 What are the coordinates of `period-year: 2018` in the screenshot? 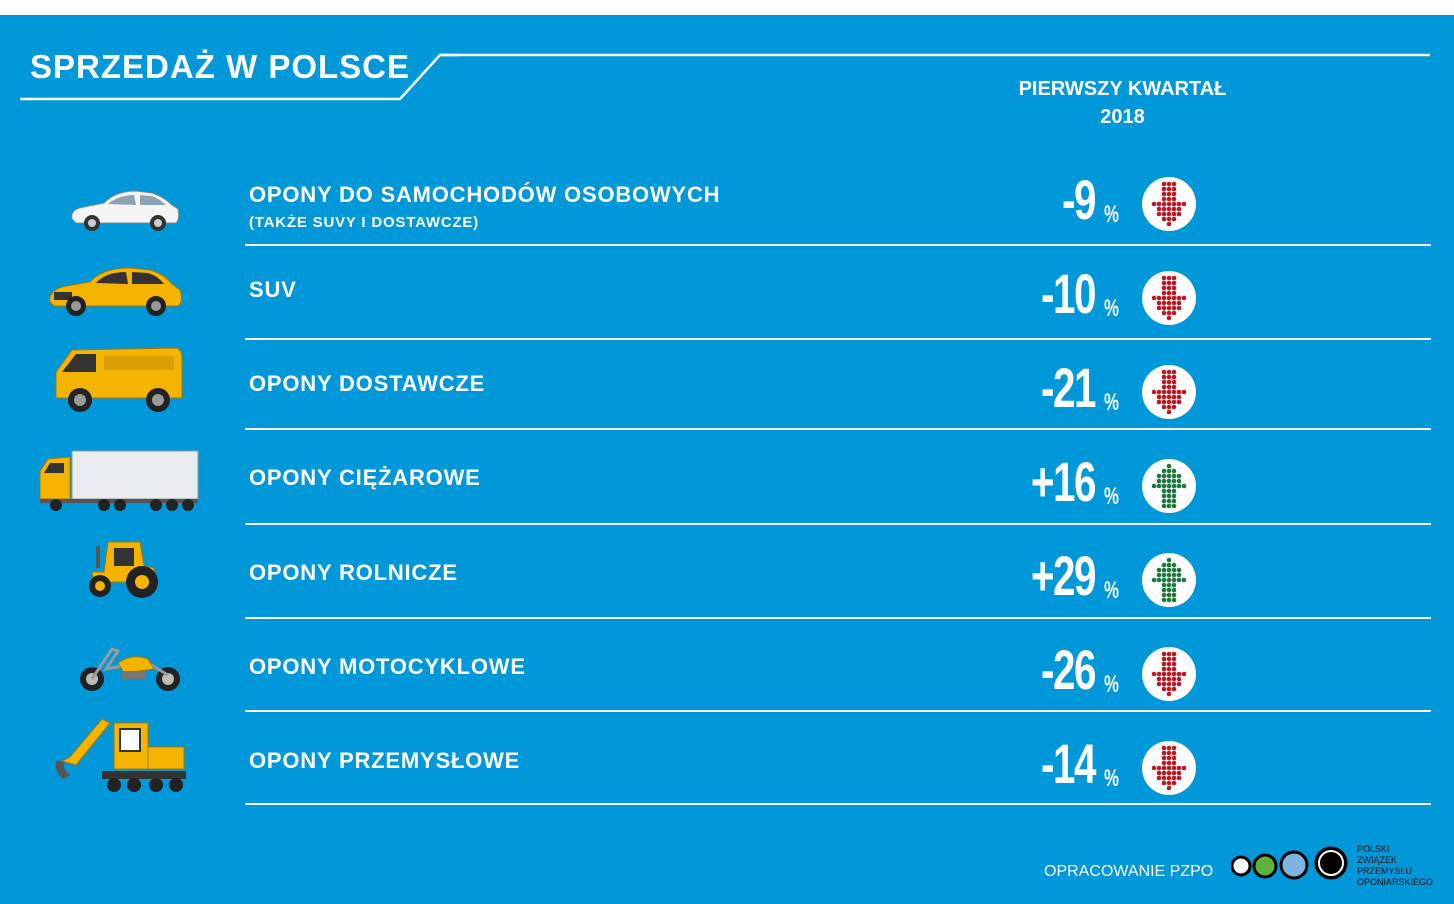 It's located at (1122, 117).